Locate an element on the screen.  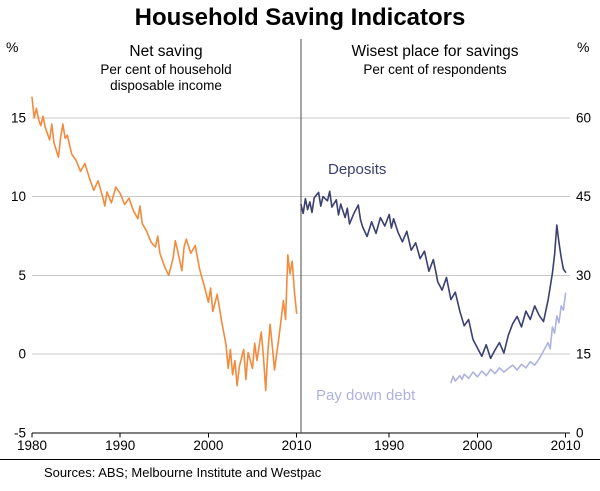
y-tick-label: 10 is located at coordinates (18, 196).